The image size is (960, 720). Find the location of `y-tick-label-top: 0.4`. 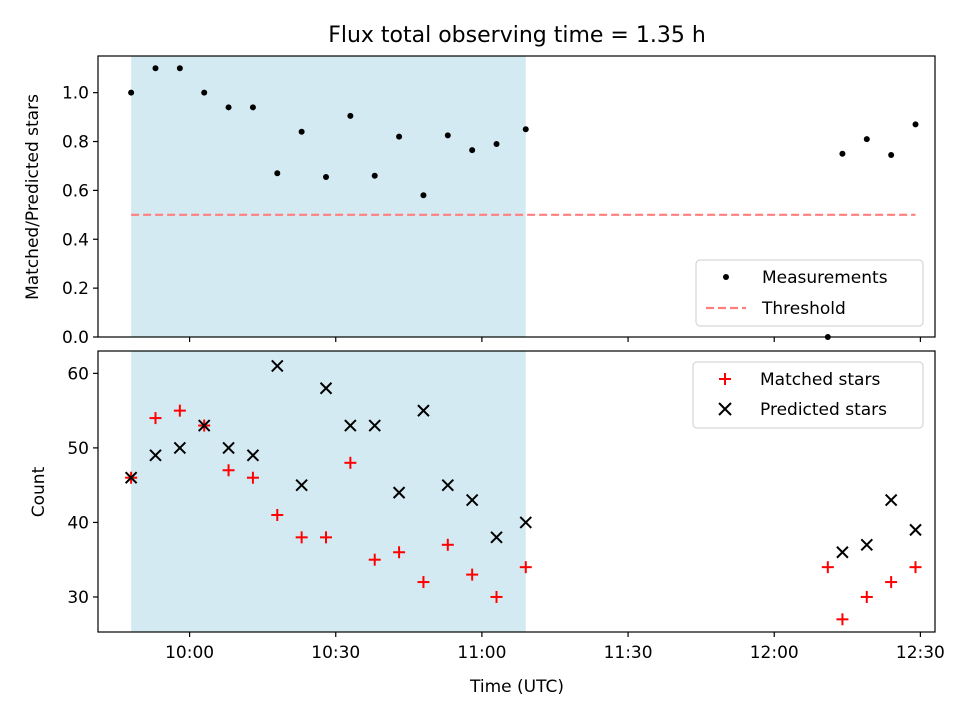

y-tick-label-top: 0.4 is located at coordinates (75, 240).